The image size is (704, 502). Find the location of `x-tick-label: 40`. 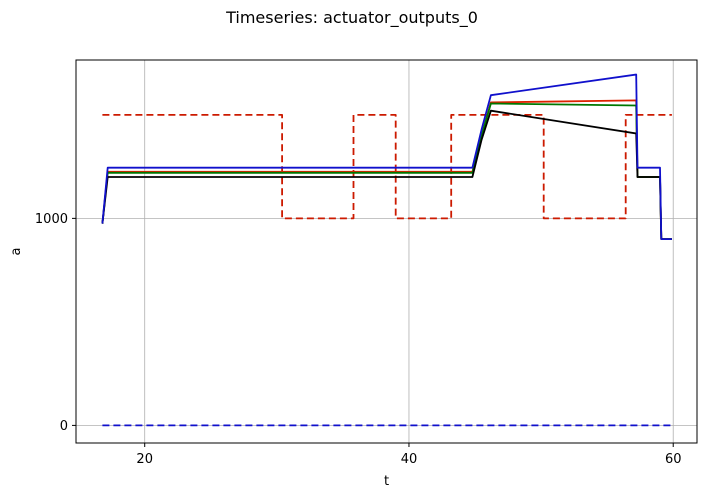

x-tick-label: 40 is located at coordinates (409, 459).